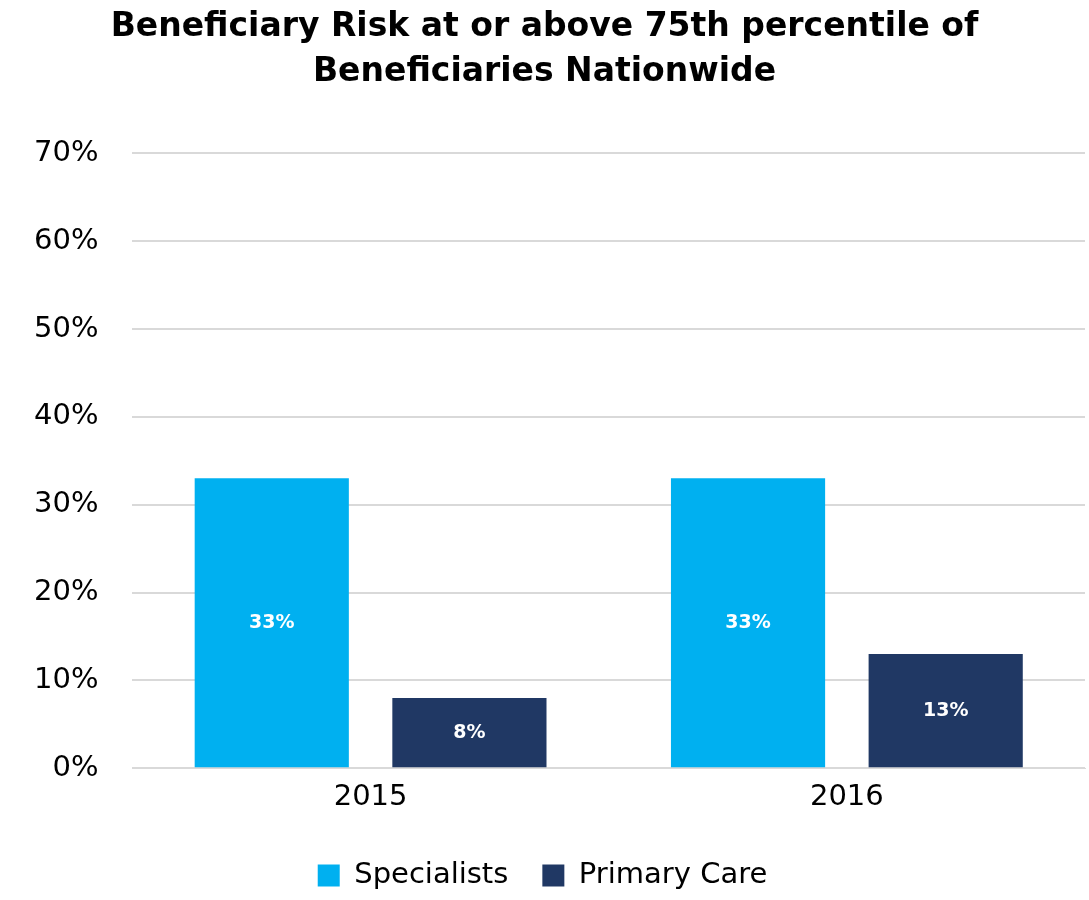 This screenshot has width=1089, height=900. Describe the element at coordinates (370, 795) in the screenshot. I see `x-tick-label: 2015` at that location.